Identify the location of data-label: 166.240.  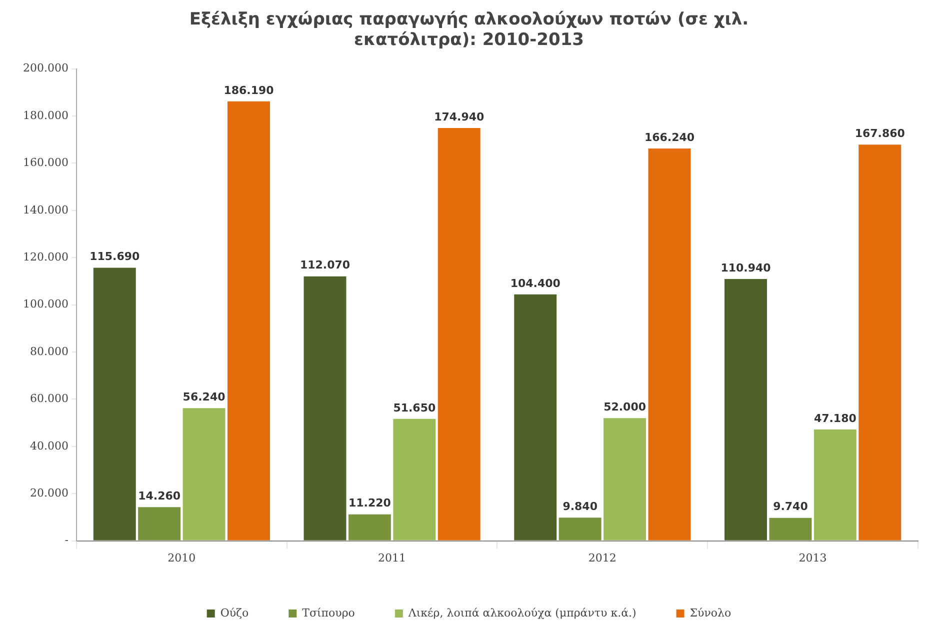
(669, 137).